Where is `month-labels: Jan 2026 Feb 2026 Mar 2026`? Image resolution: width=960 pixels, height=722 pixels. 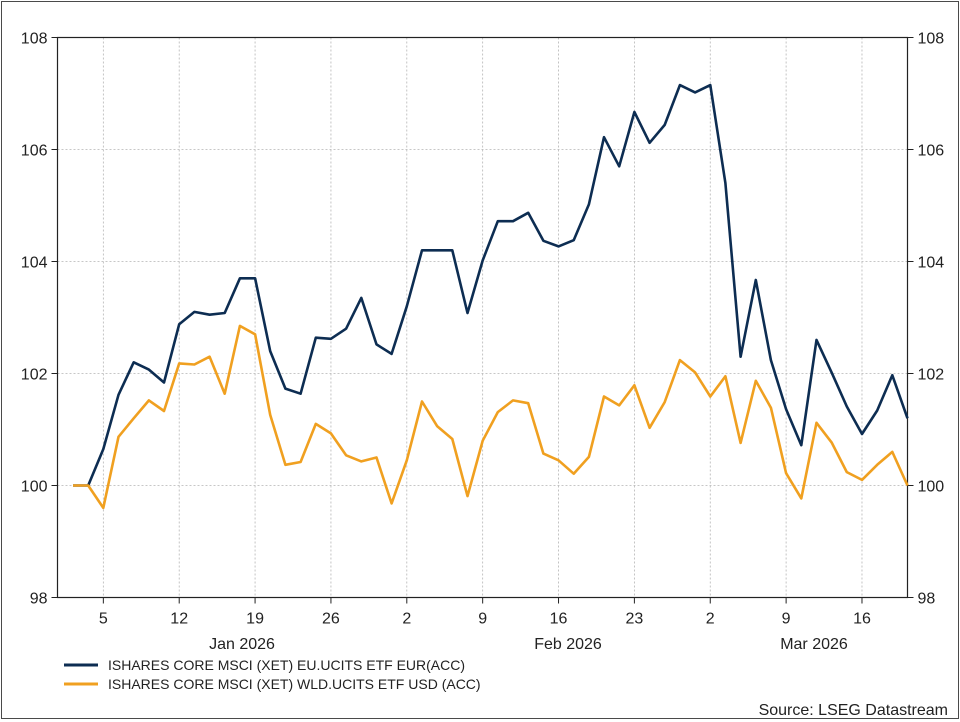 month-labels: Jan 2026 Feb 2026 Mar 2026 is located at coordinates (528, 644).